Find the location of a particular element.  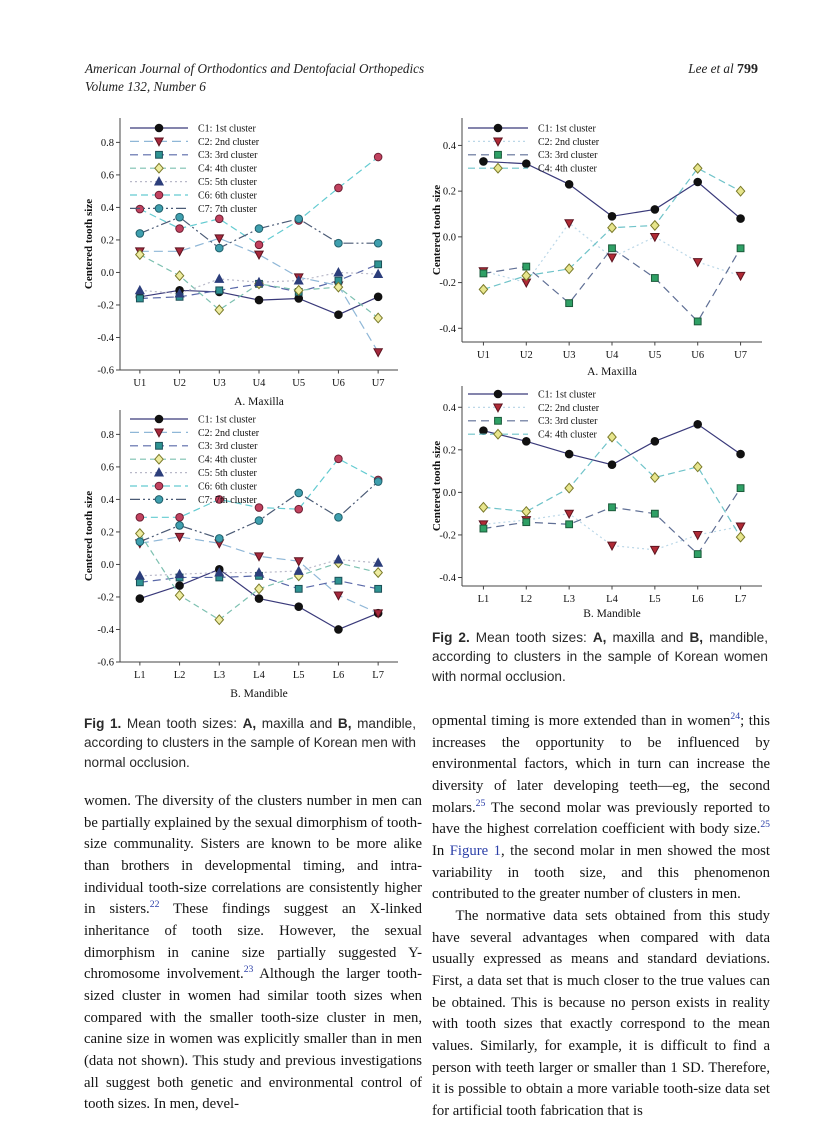

reference-superscript: 23 is located at coordinates (248, 970).